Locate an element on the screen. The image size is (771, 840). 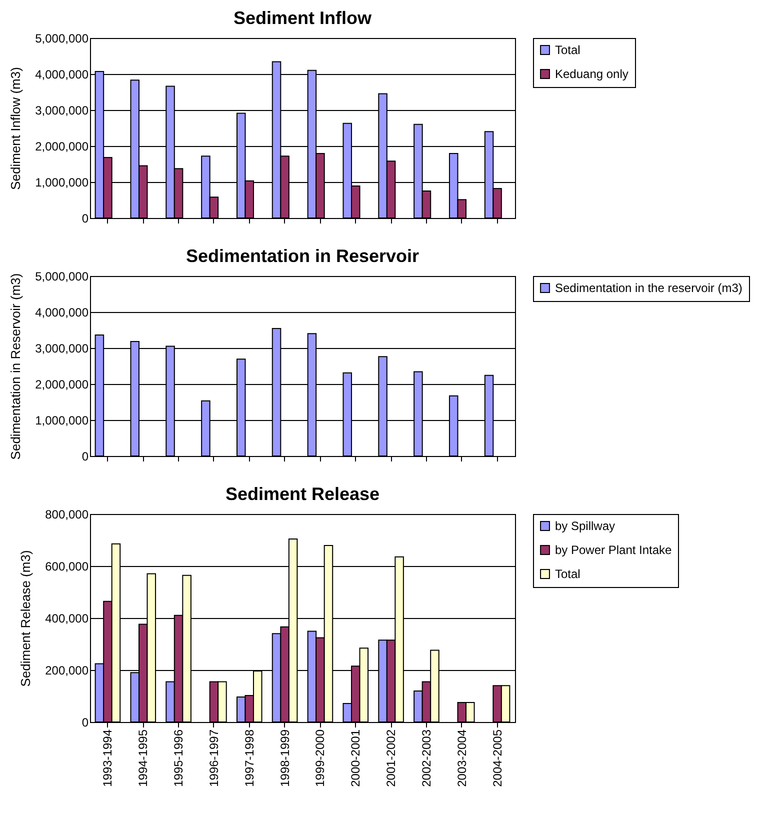
y-axis-title: Sediment Inflow (m3) is located at coordinates (16, 128).